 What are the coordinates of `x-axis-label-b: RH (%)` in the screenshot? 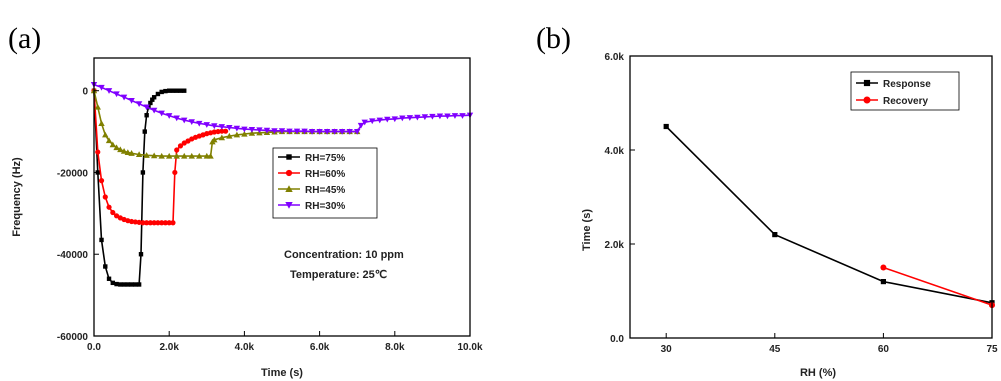 It's located at (818, 373).